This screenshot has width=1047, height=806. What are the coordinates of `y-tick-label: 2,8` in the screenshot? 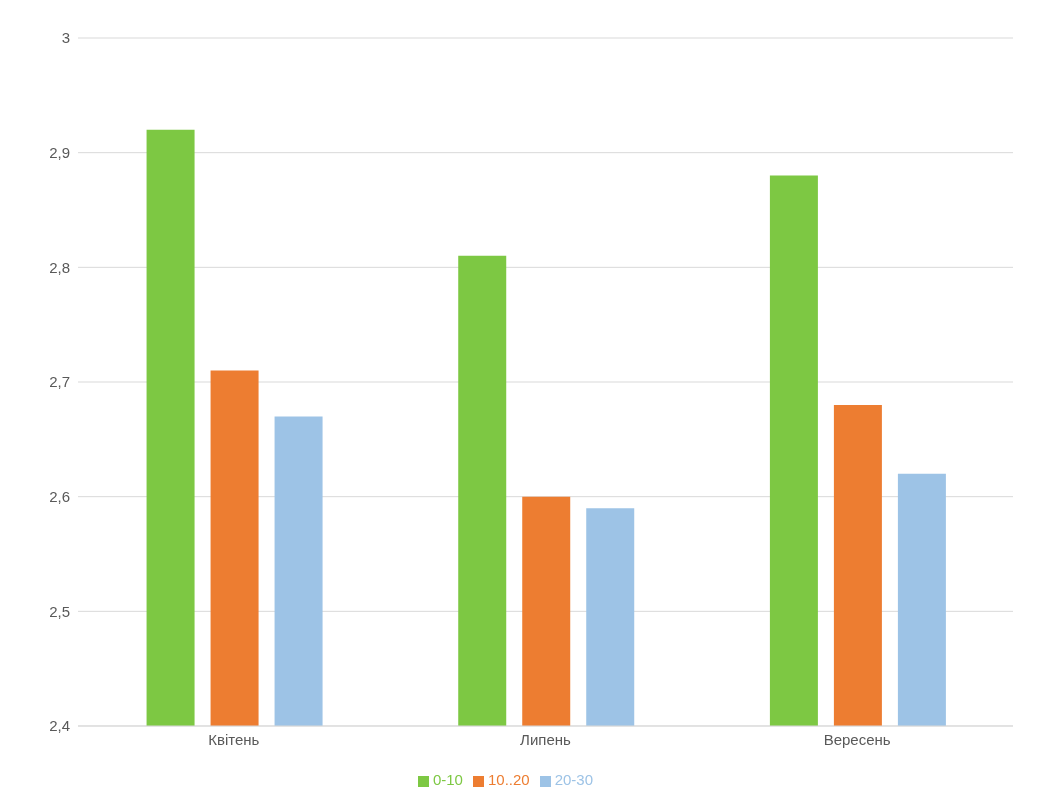 It's located at (59, 267).